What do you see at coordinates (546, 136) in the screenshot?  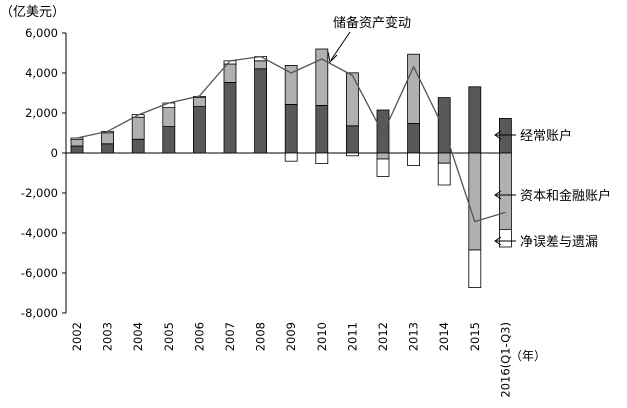 I see `current-account-label: 经常账户` at bounding box center [546, 136].